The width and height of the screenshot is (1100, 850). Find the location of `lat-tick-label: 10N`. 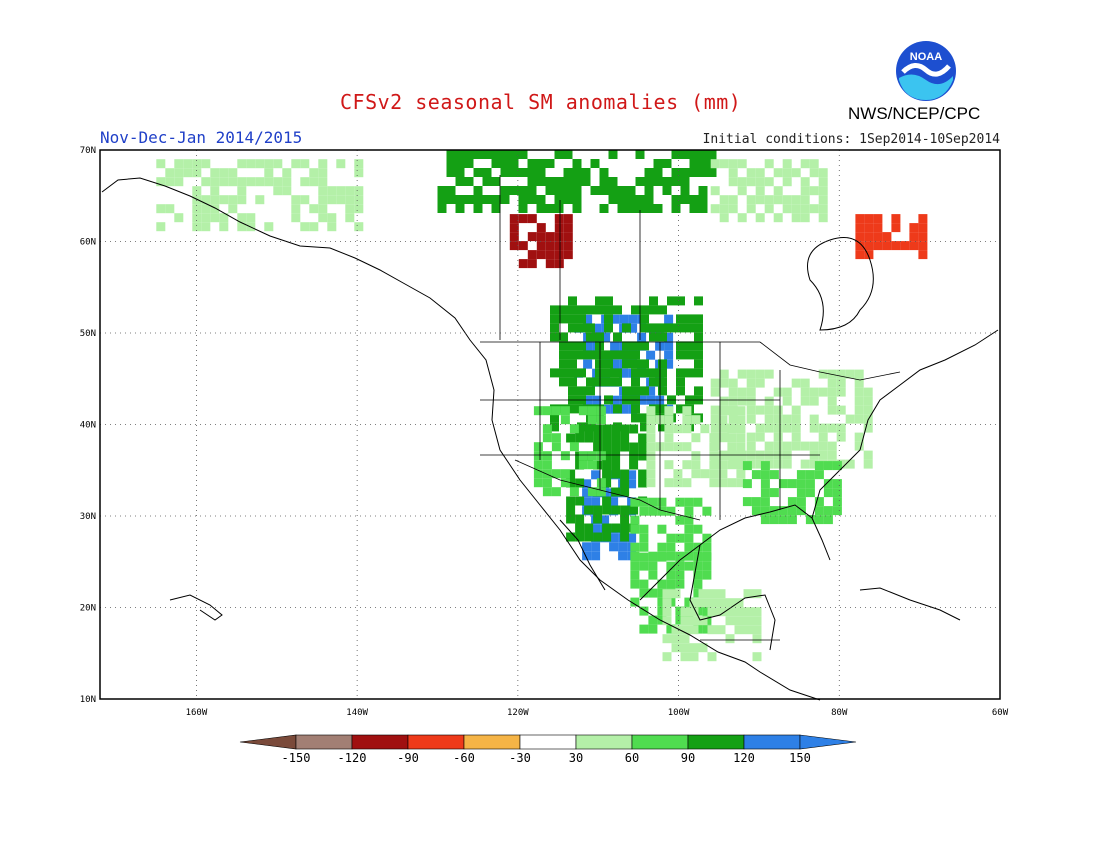

lat-tick-label: 10N is located at coordinates (88, 700).